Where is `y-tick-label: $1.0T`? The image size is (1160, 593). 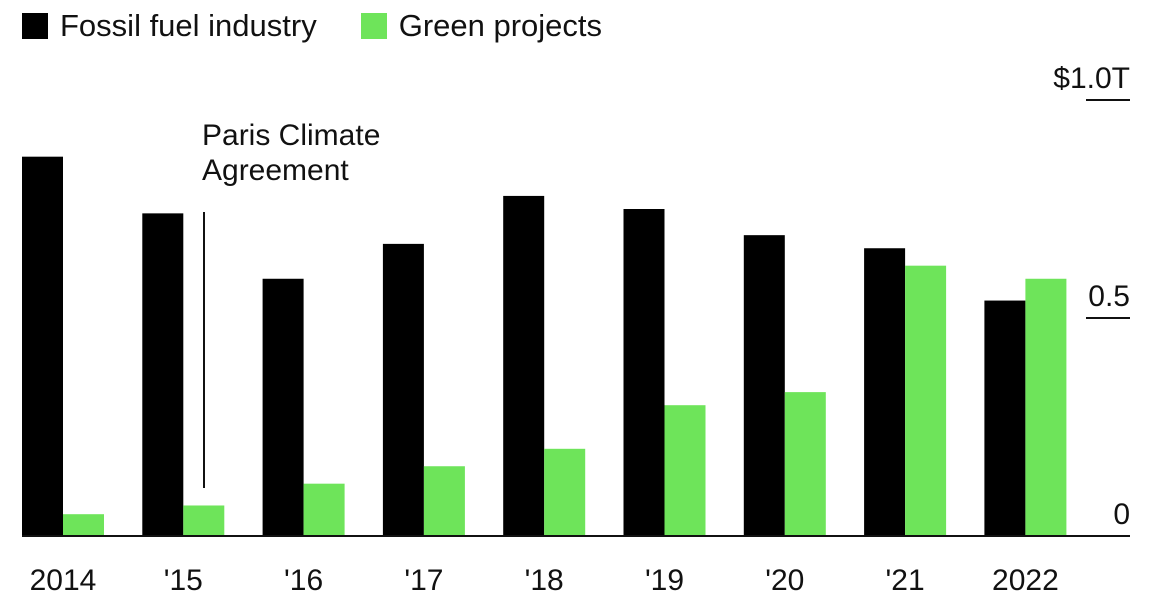
y-tick-label: $1.0T is located at coordinates (1091, 78).